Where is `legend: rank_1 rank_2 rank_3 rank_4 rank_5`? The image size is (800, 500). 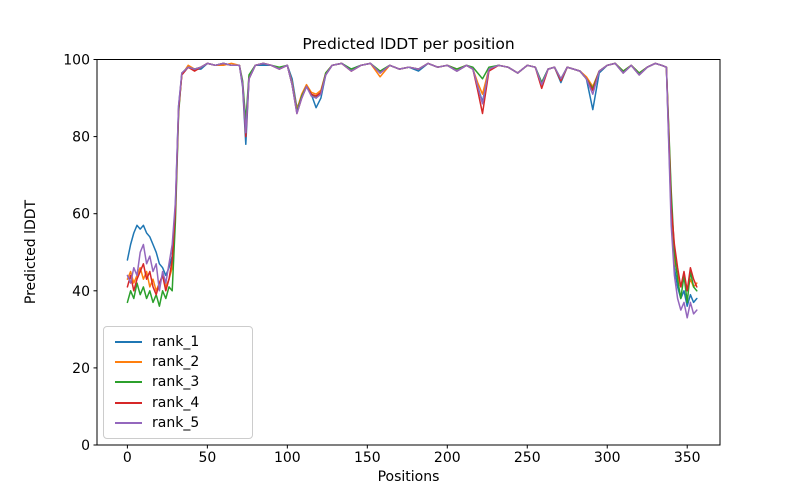 legend: rank_1 rank_2 rank_3 rank_4 rank_5 is located at coordinates (178, 382).